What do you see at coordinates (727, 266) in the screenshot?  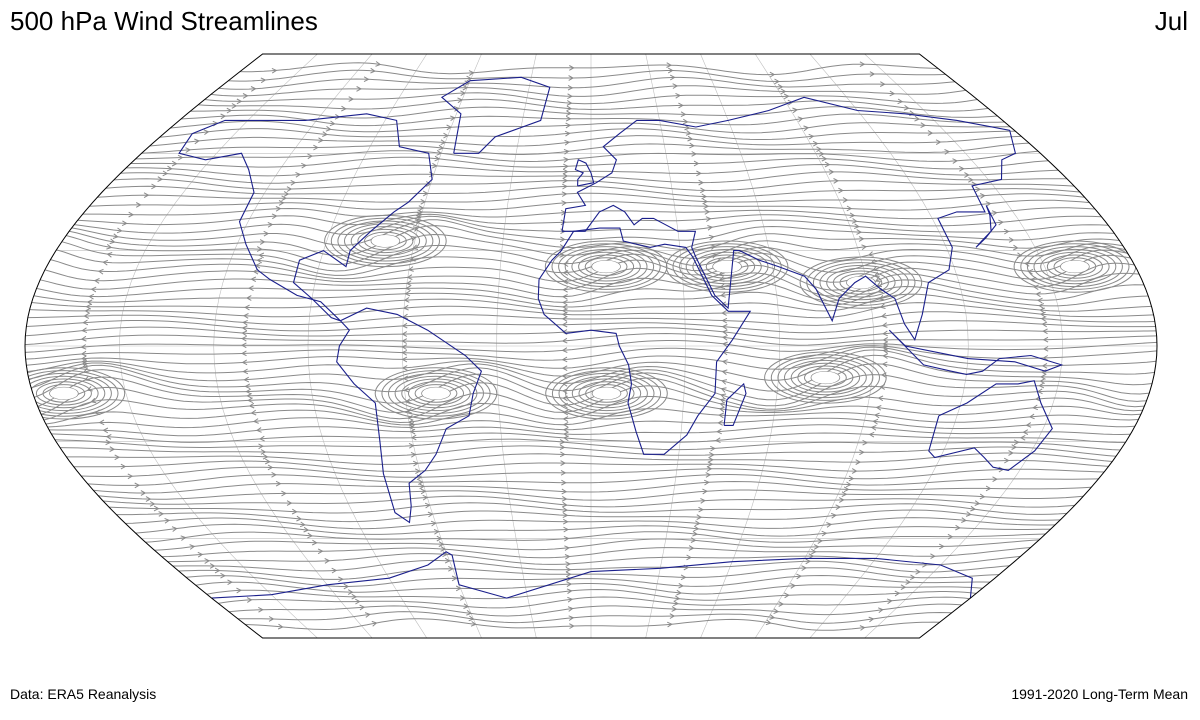 I see `arabia-anticyclone-contour` at bounding box center [727, 266].